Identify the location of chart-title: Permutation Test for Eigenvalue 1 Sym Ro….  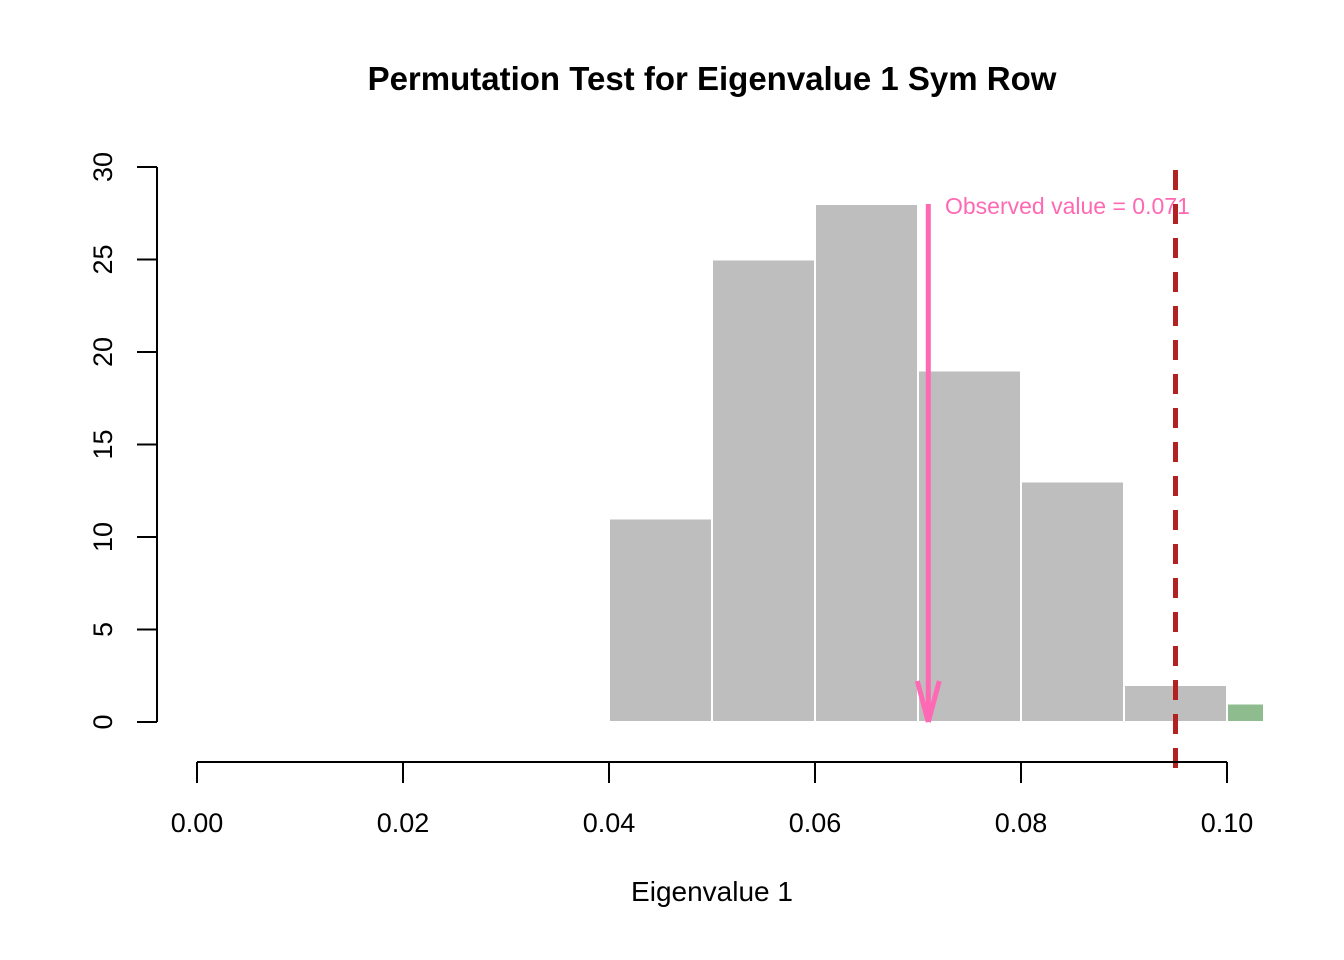
(712, 78).